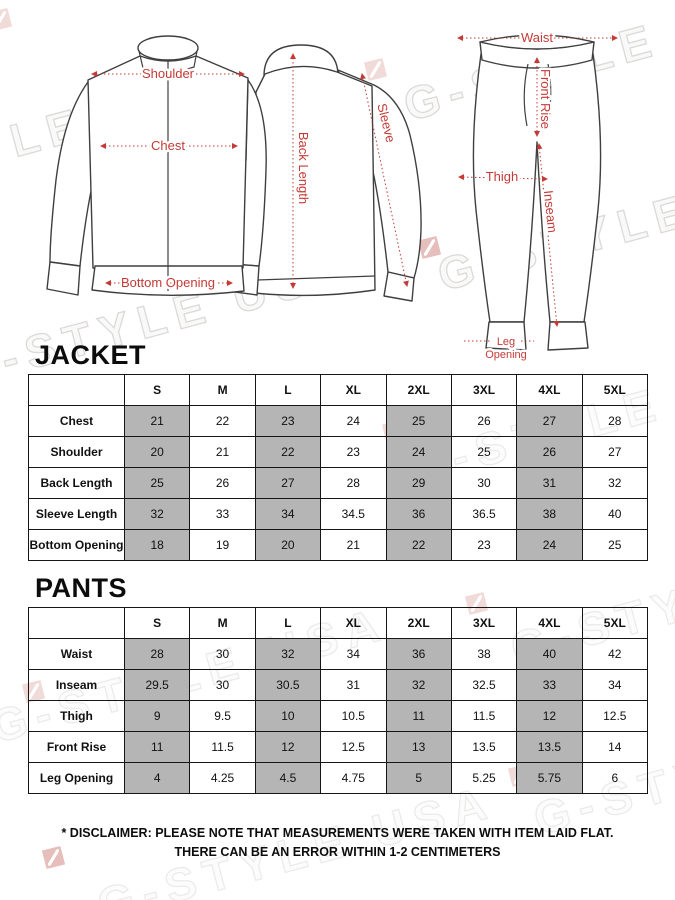 The height and width of the screenshot is (900, 675). Describe the element at coordinates (81, 588) in the screenshot. I see `pants-section-title: PANTS` at that location.